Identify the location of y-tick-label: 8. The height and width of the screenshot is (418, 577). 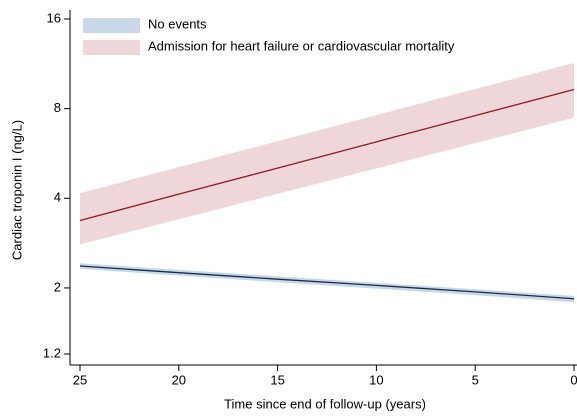
(57, 107).